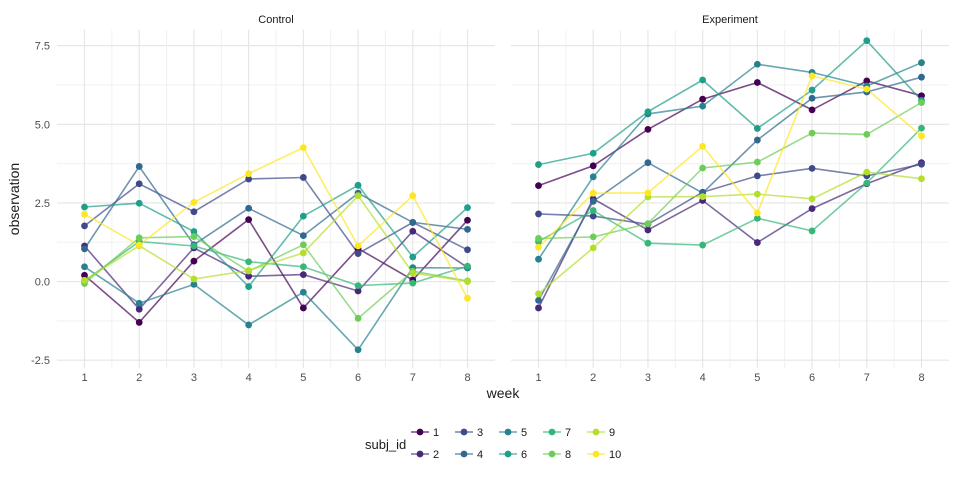 The image size is (960, 485). I want to click on x-tick-label-experiment: 5, so click(757, 378).